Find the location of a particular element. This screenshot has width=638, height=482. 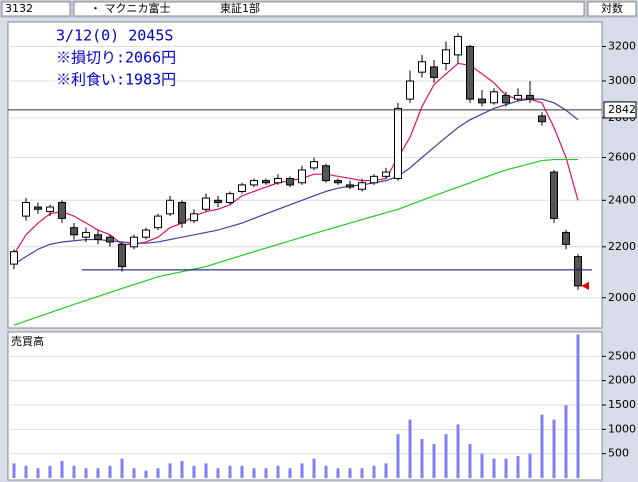

name-box is located at coordinates (329, 9).